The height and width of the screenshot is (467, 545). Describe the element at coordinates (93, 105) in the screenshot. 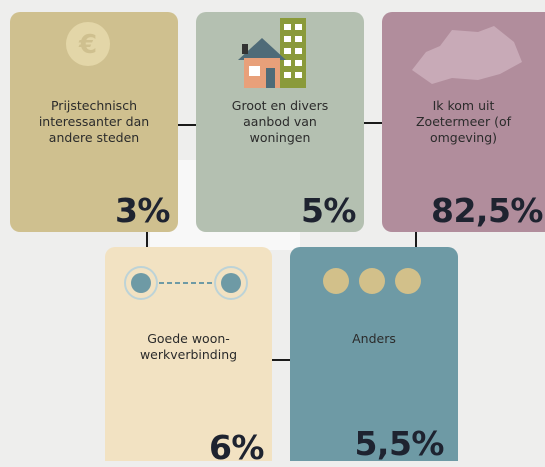

I see `label-line: Prijstechnisch` at that location.